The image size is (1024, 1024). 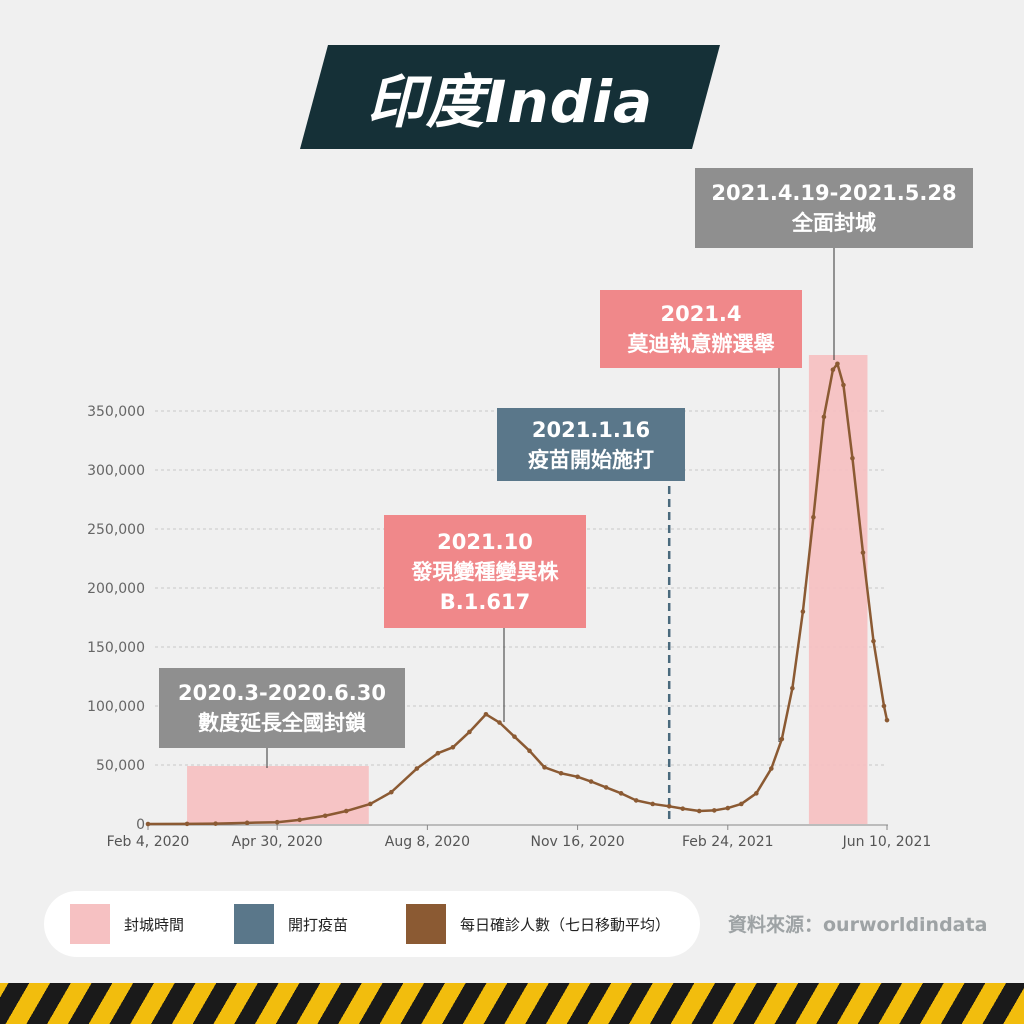 What do you see at coordinates (372, 924) in the screenshot?
I see `legend: 封城時間 開打疫苗 每日確診人數（七日移動平均）` at bounding box center [372, 924].